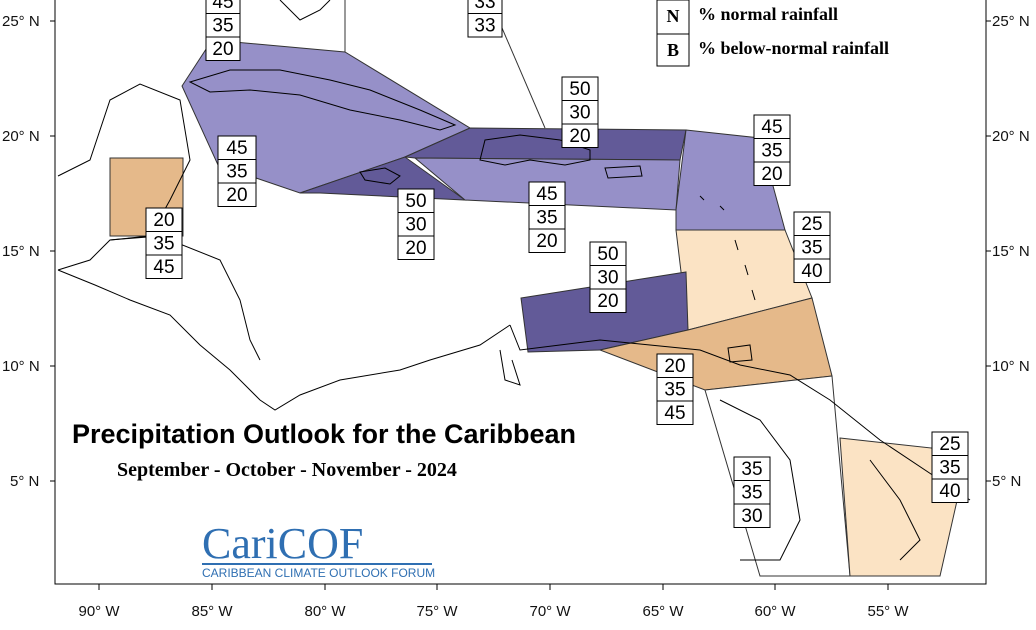  Describe the element at coordinates (324, 434) in the screenshot. I see `map-title: Precipitation Outlook for the Caribbean` at that location.